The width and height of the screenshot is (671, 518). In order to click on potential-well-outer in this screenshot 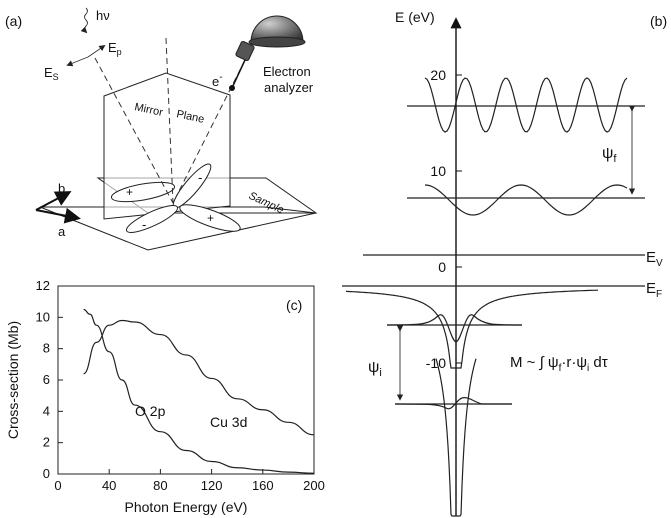, I will do `click(472, 329)`.